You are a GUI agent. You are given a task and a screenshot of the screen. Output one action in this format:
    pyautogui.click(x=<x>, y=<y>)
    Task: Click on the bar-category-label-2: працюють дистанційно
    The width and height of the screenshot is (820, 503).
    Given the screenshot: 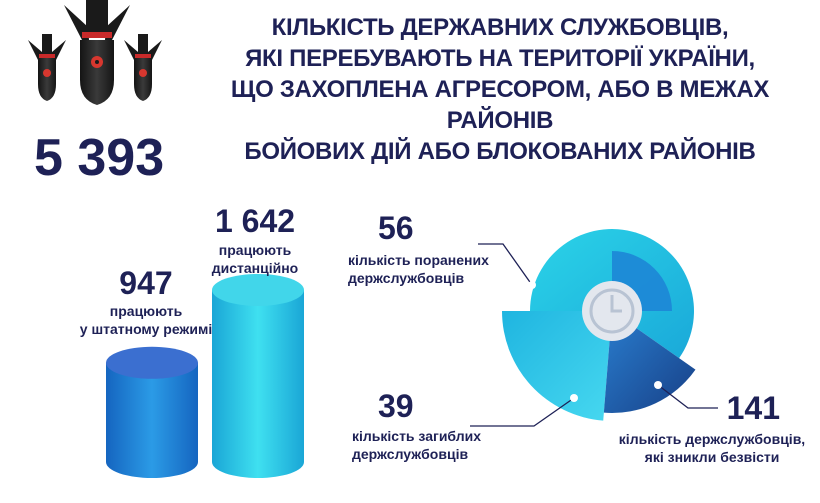 What is the action you would take?
    pyautogui.click(x=255, y=259)
    